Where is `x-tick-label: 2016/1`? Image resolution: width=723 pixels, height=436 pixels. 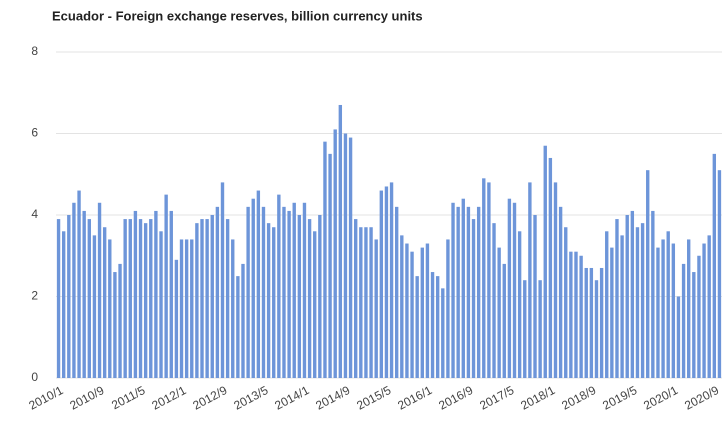 x-tick-label: 2016/1 is located at coordinates (414, 398).